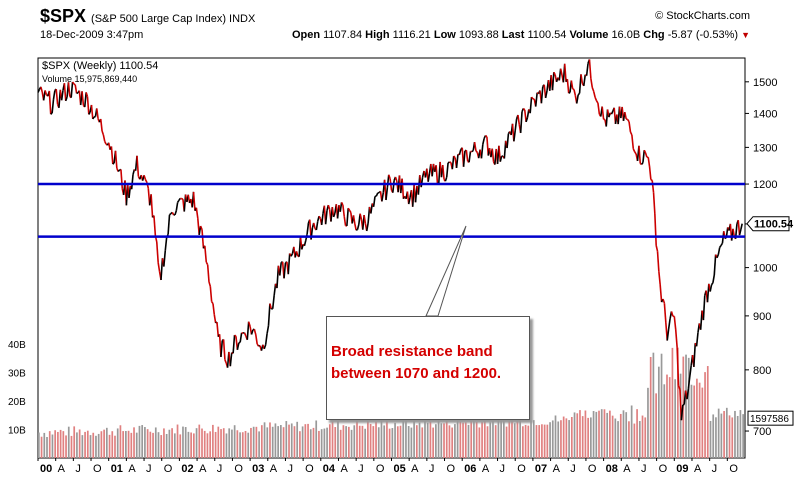  Describe the element at coordinates (411, 35) in the screenshot. I see `high-value: 1116.21` at that location.